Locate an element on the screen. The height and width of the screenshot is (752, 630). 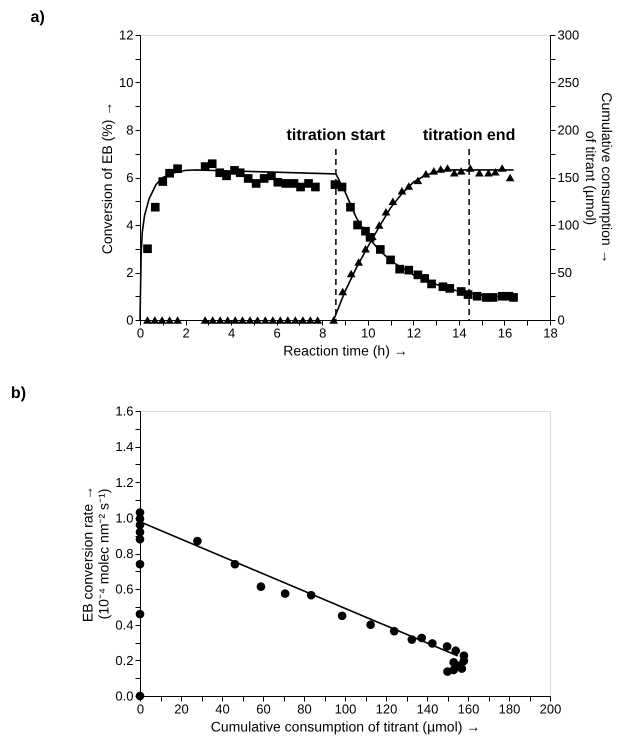
x-tick-label: 6 is located at coordinates (277, 333).